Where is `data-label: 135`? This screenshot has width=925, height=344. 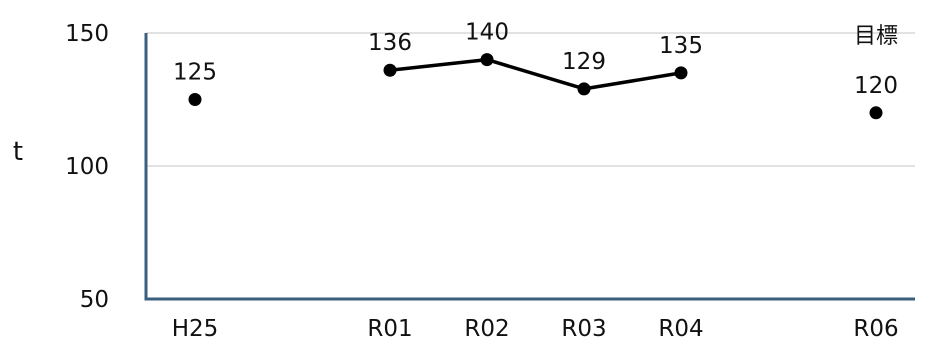
data-label: 135 is located at coordinates (681, 46).